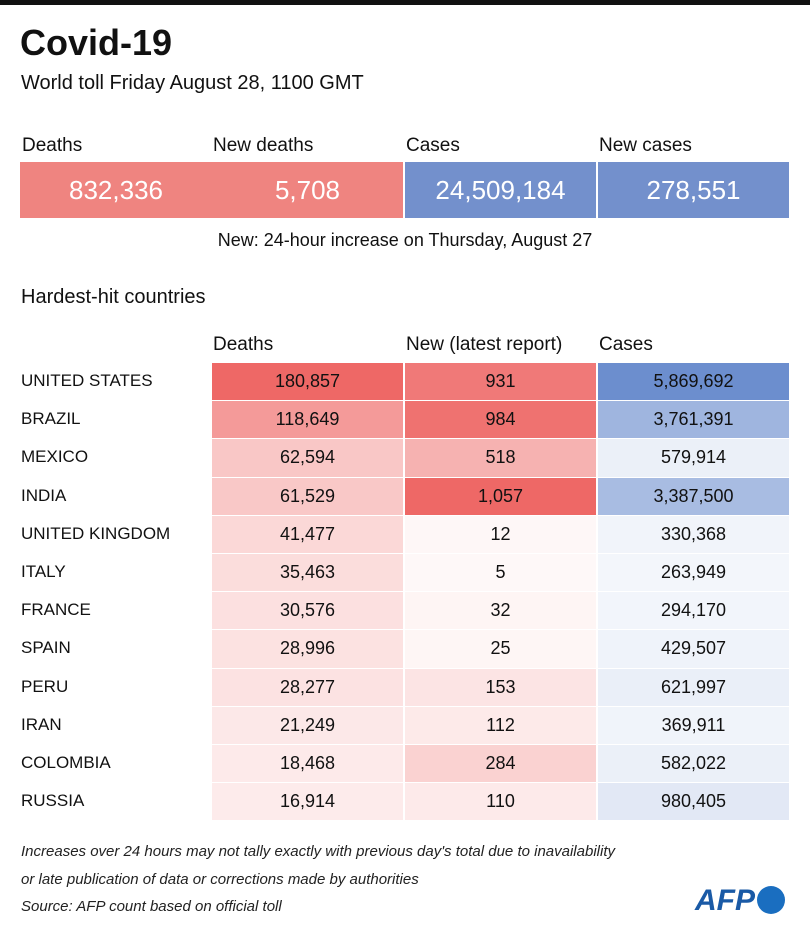  I want to click on summary-label: Cases, so click(433, 145).